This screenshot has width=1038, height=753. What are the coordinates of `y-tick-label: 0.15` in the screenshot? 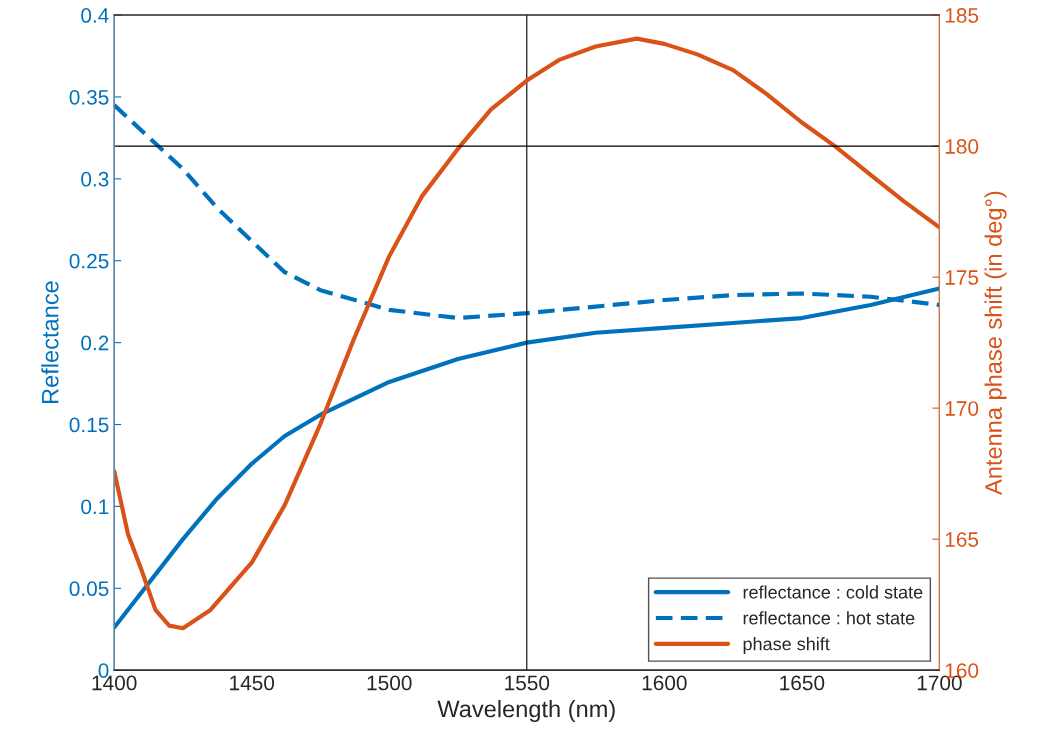 It's located at (89, 425).